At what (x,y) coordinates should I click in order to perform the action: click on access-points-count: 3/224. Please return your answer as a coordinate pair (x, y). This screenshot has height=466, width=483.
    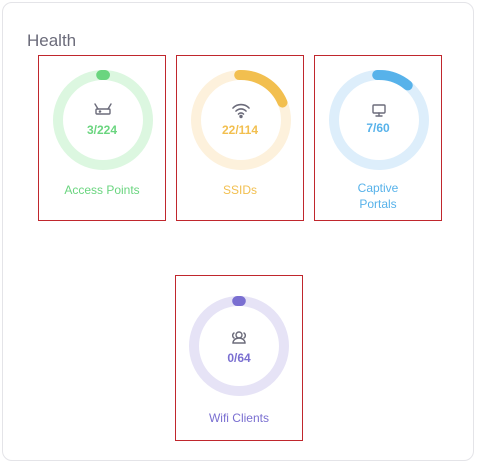
    Looking at the image, I should click on (102, 130).